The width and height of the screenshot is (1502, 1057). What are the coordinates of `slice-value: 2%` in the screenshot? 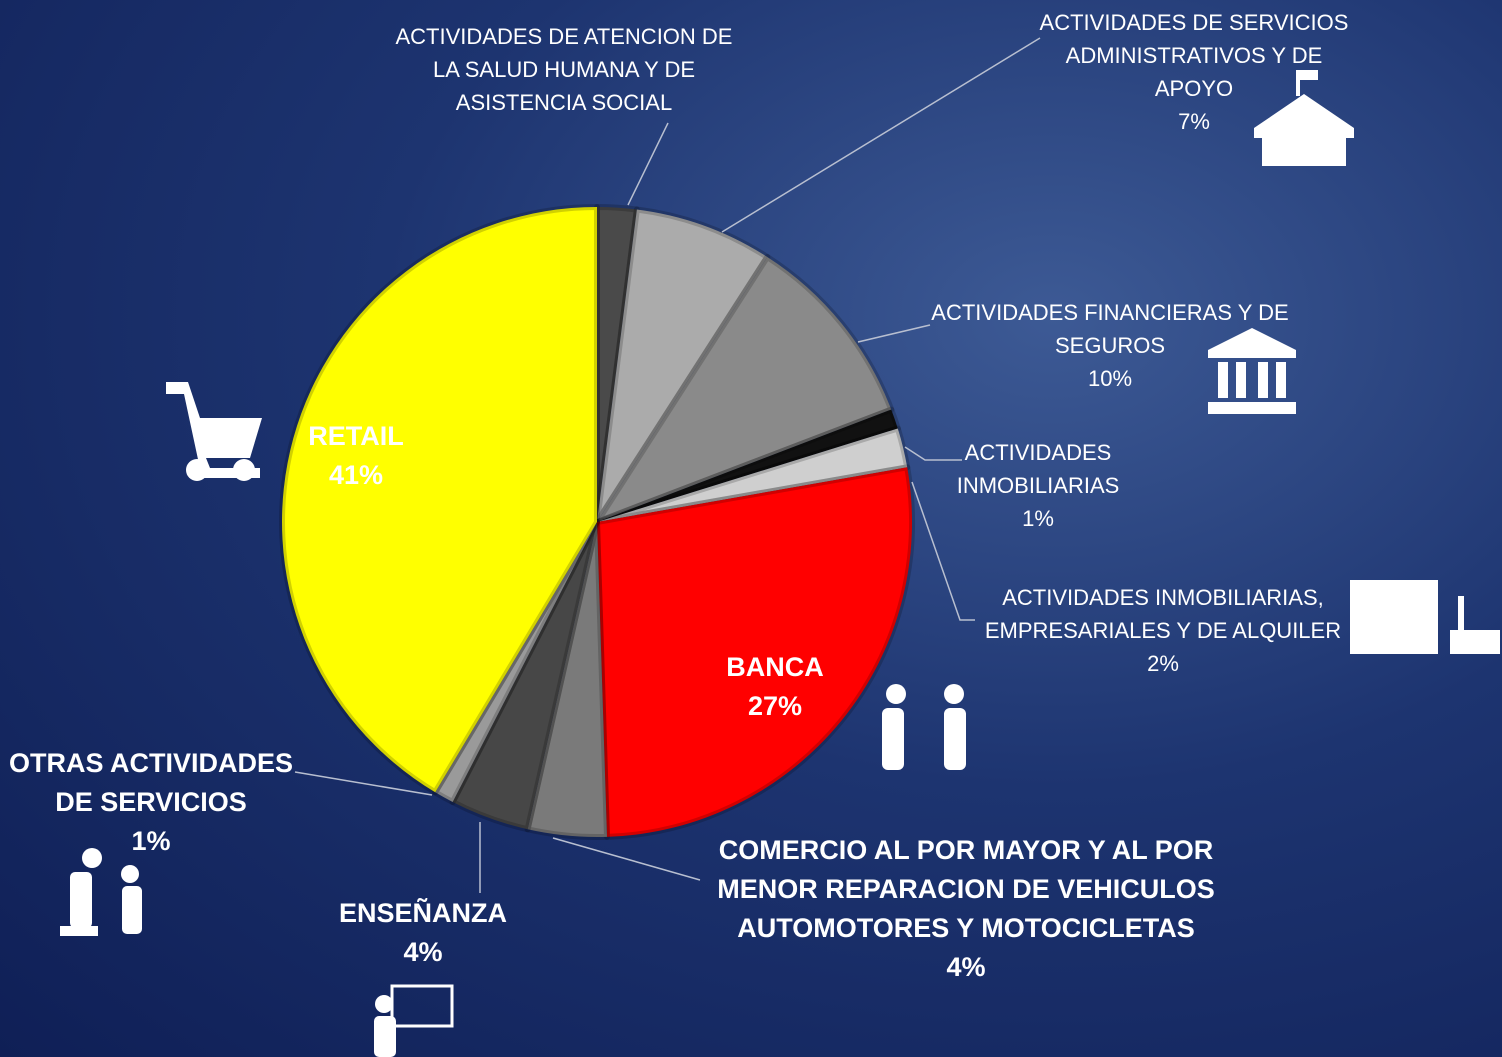 It's located at (1163, 663).